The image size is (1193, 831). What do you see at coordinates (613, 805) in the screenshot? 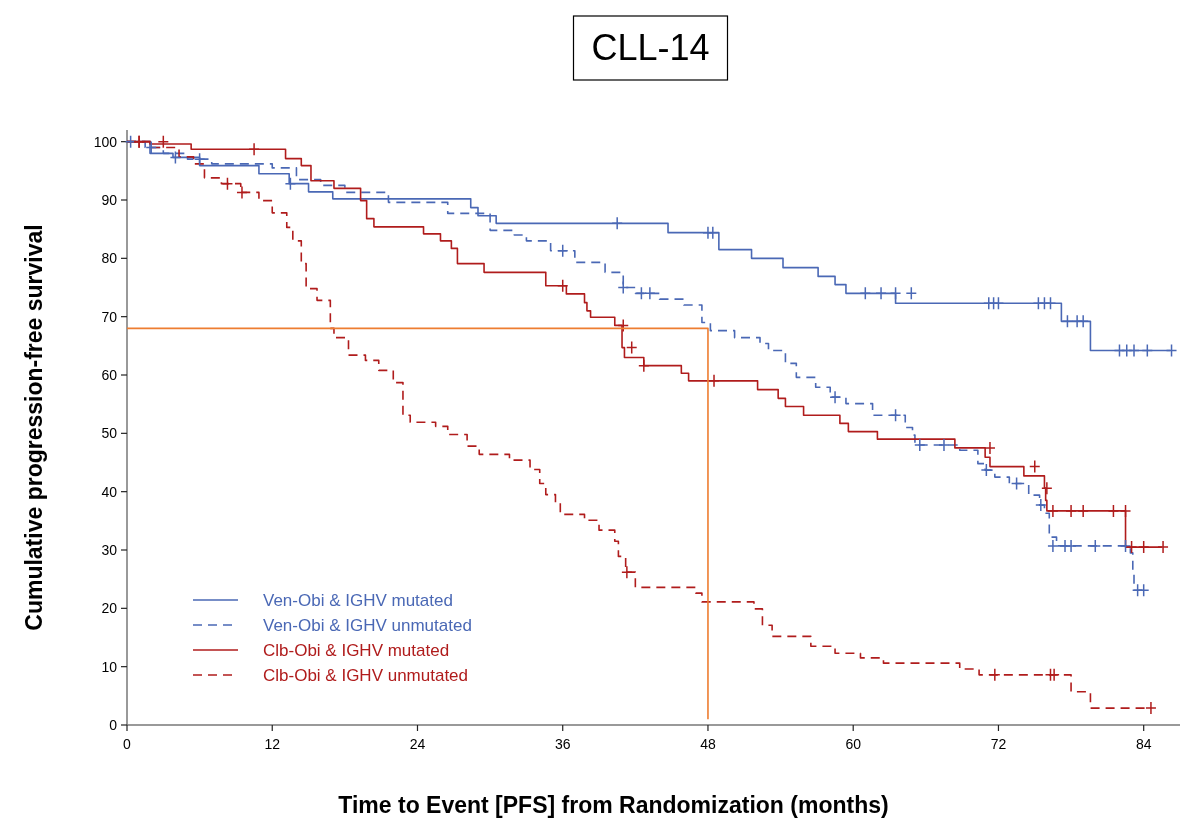
I see `x-axis-title: Time to Event [PFS] from Randomization (months)` at bounding box center [613, 805].